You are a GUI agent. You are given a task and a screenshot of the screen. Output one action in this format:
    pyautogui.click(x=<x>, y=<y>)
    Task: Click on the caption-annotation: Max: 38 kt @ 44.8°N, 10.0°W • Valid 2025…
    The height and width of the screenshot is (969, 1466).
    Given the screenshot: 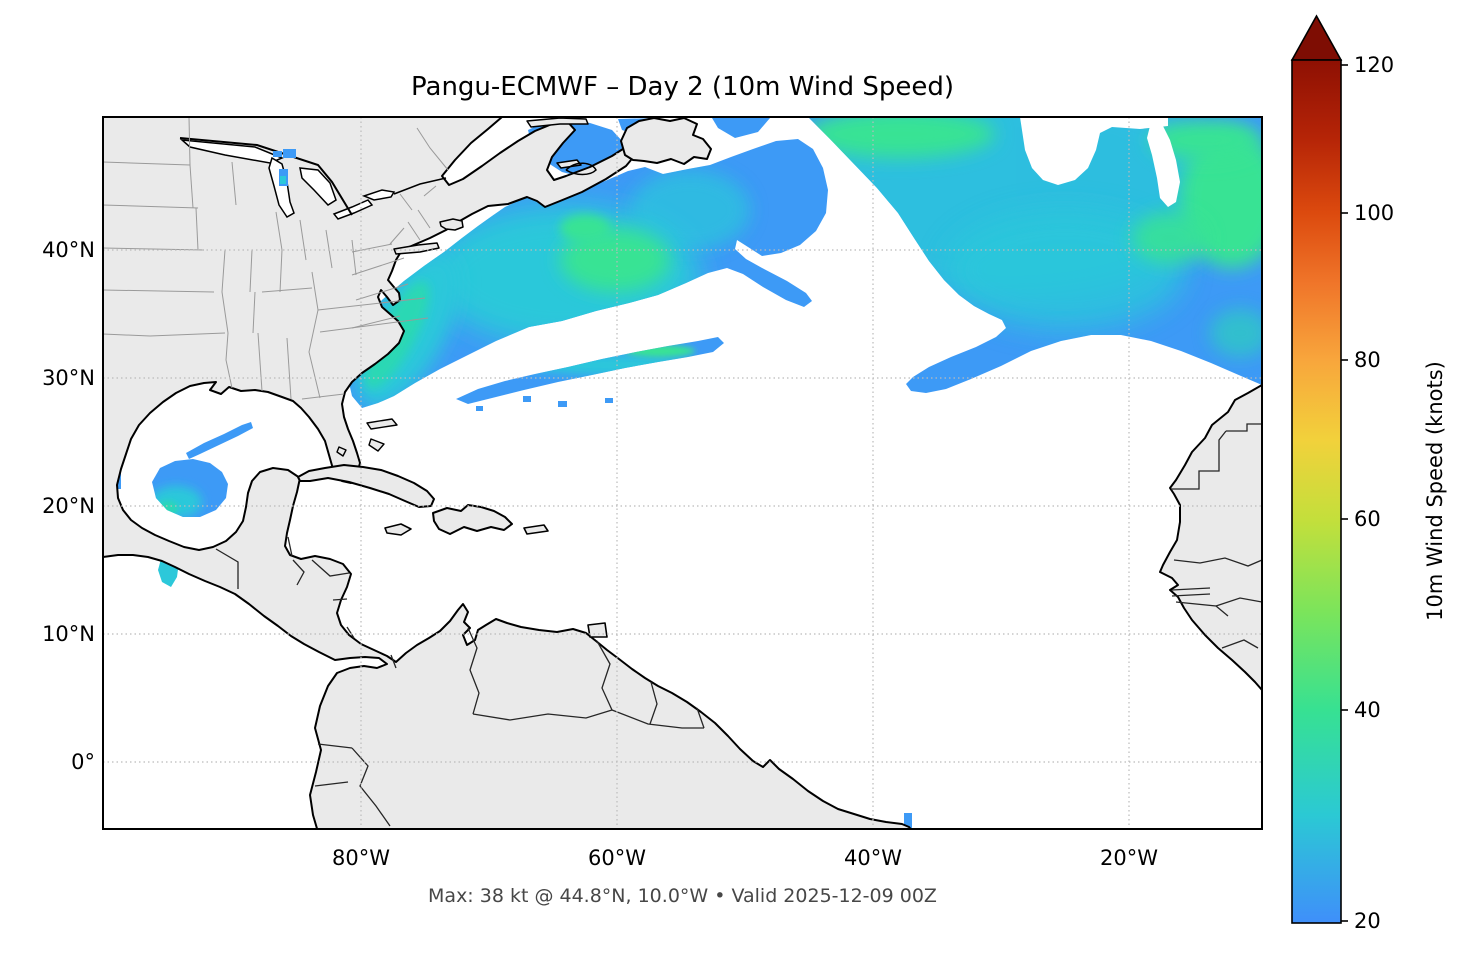 What is the action you would take?
    pyautogui.click(x=682, y=896)
    